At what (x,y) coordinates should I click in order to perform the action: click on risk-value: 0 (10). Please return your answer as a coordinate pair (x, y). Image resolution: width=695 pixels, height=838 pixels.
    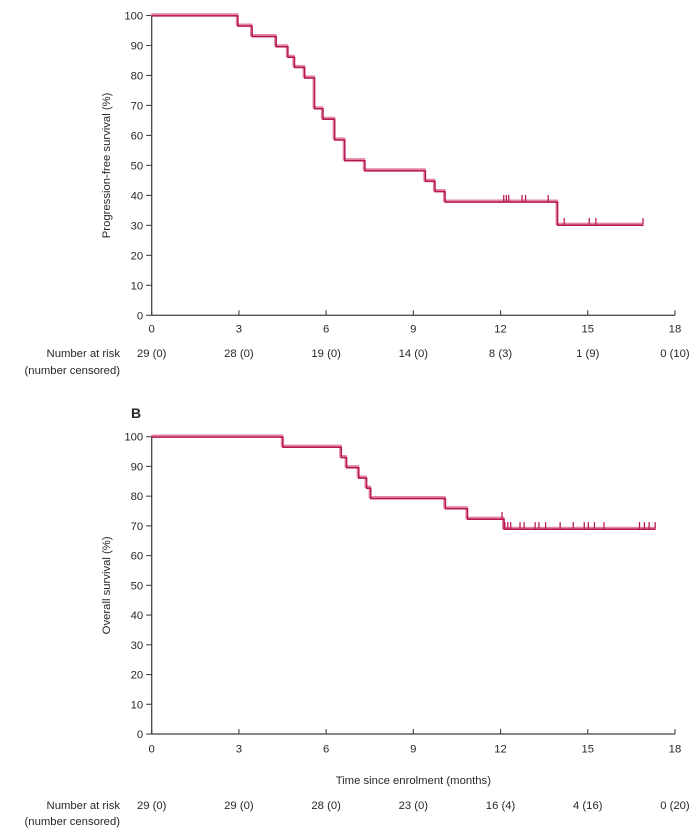
    Looking at the image, I should click on (675, 354).